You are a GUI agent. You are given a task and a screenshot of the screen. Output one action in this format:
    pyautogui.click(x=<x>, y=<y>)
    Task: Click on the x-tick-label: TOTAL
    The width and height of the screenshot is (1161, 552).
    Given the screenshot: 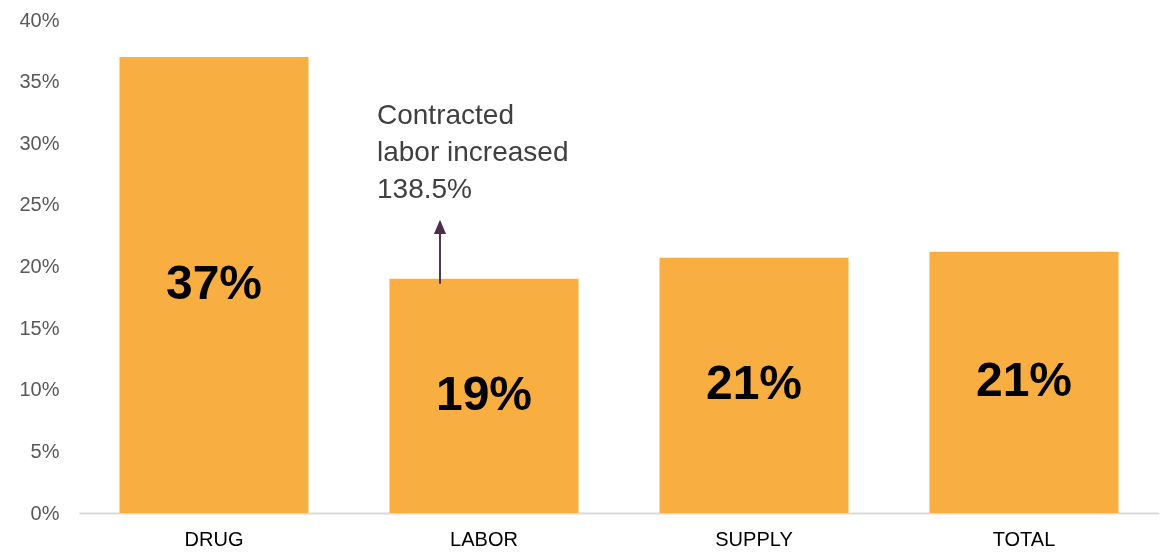 What is the action you would take?
    pyautogui.click(x=1024, y=538)
    